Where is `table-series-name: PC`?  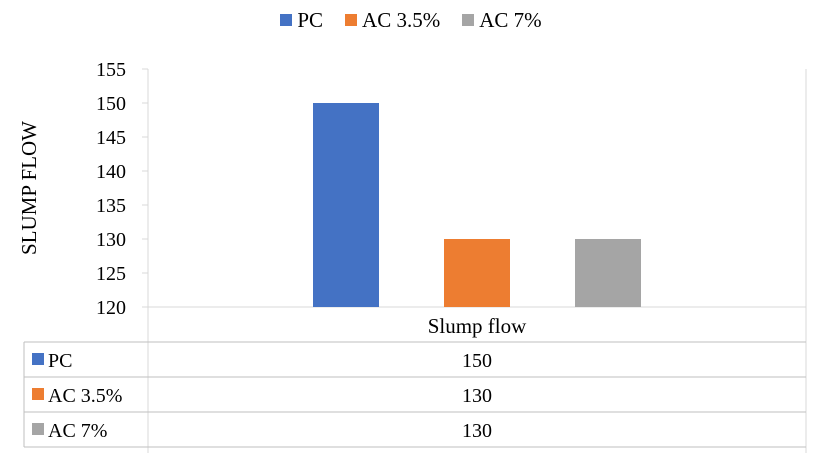 table-series-name: PC is located at coordinates (60, 361).